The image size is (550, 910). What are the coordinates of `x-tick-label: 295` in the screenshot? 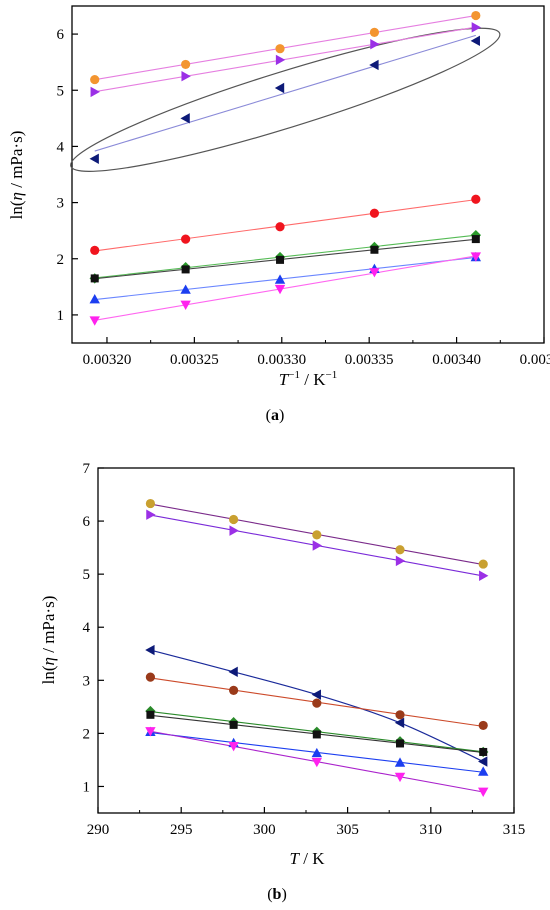 It's located at (181, 830).